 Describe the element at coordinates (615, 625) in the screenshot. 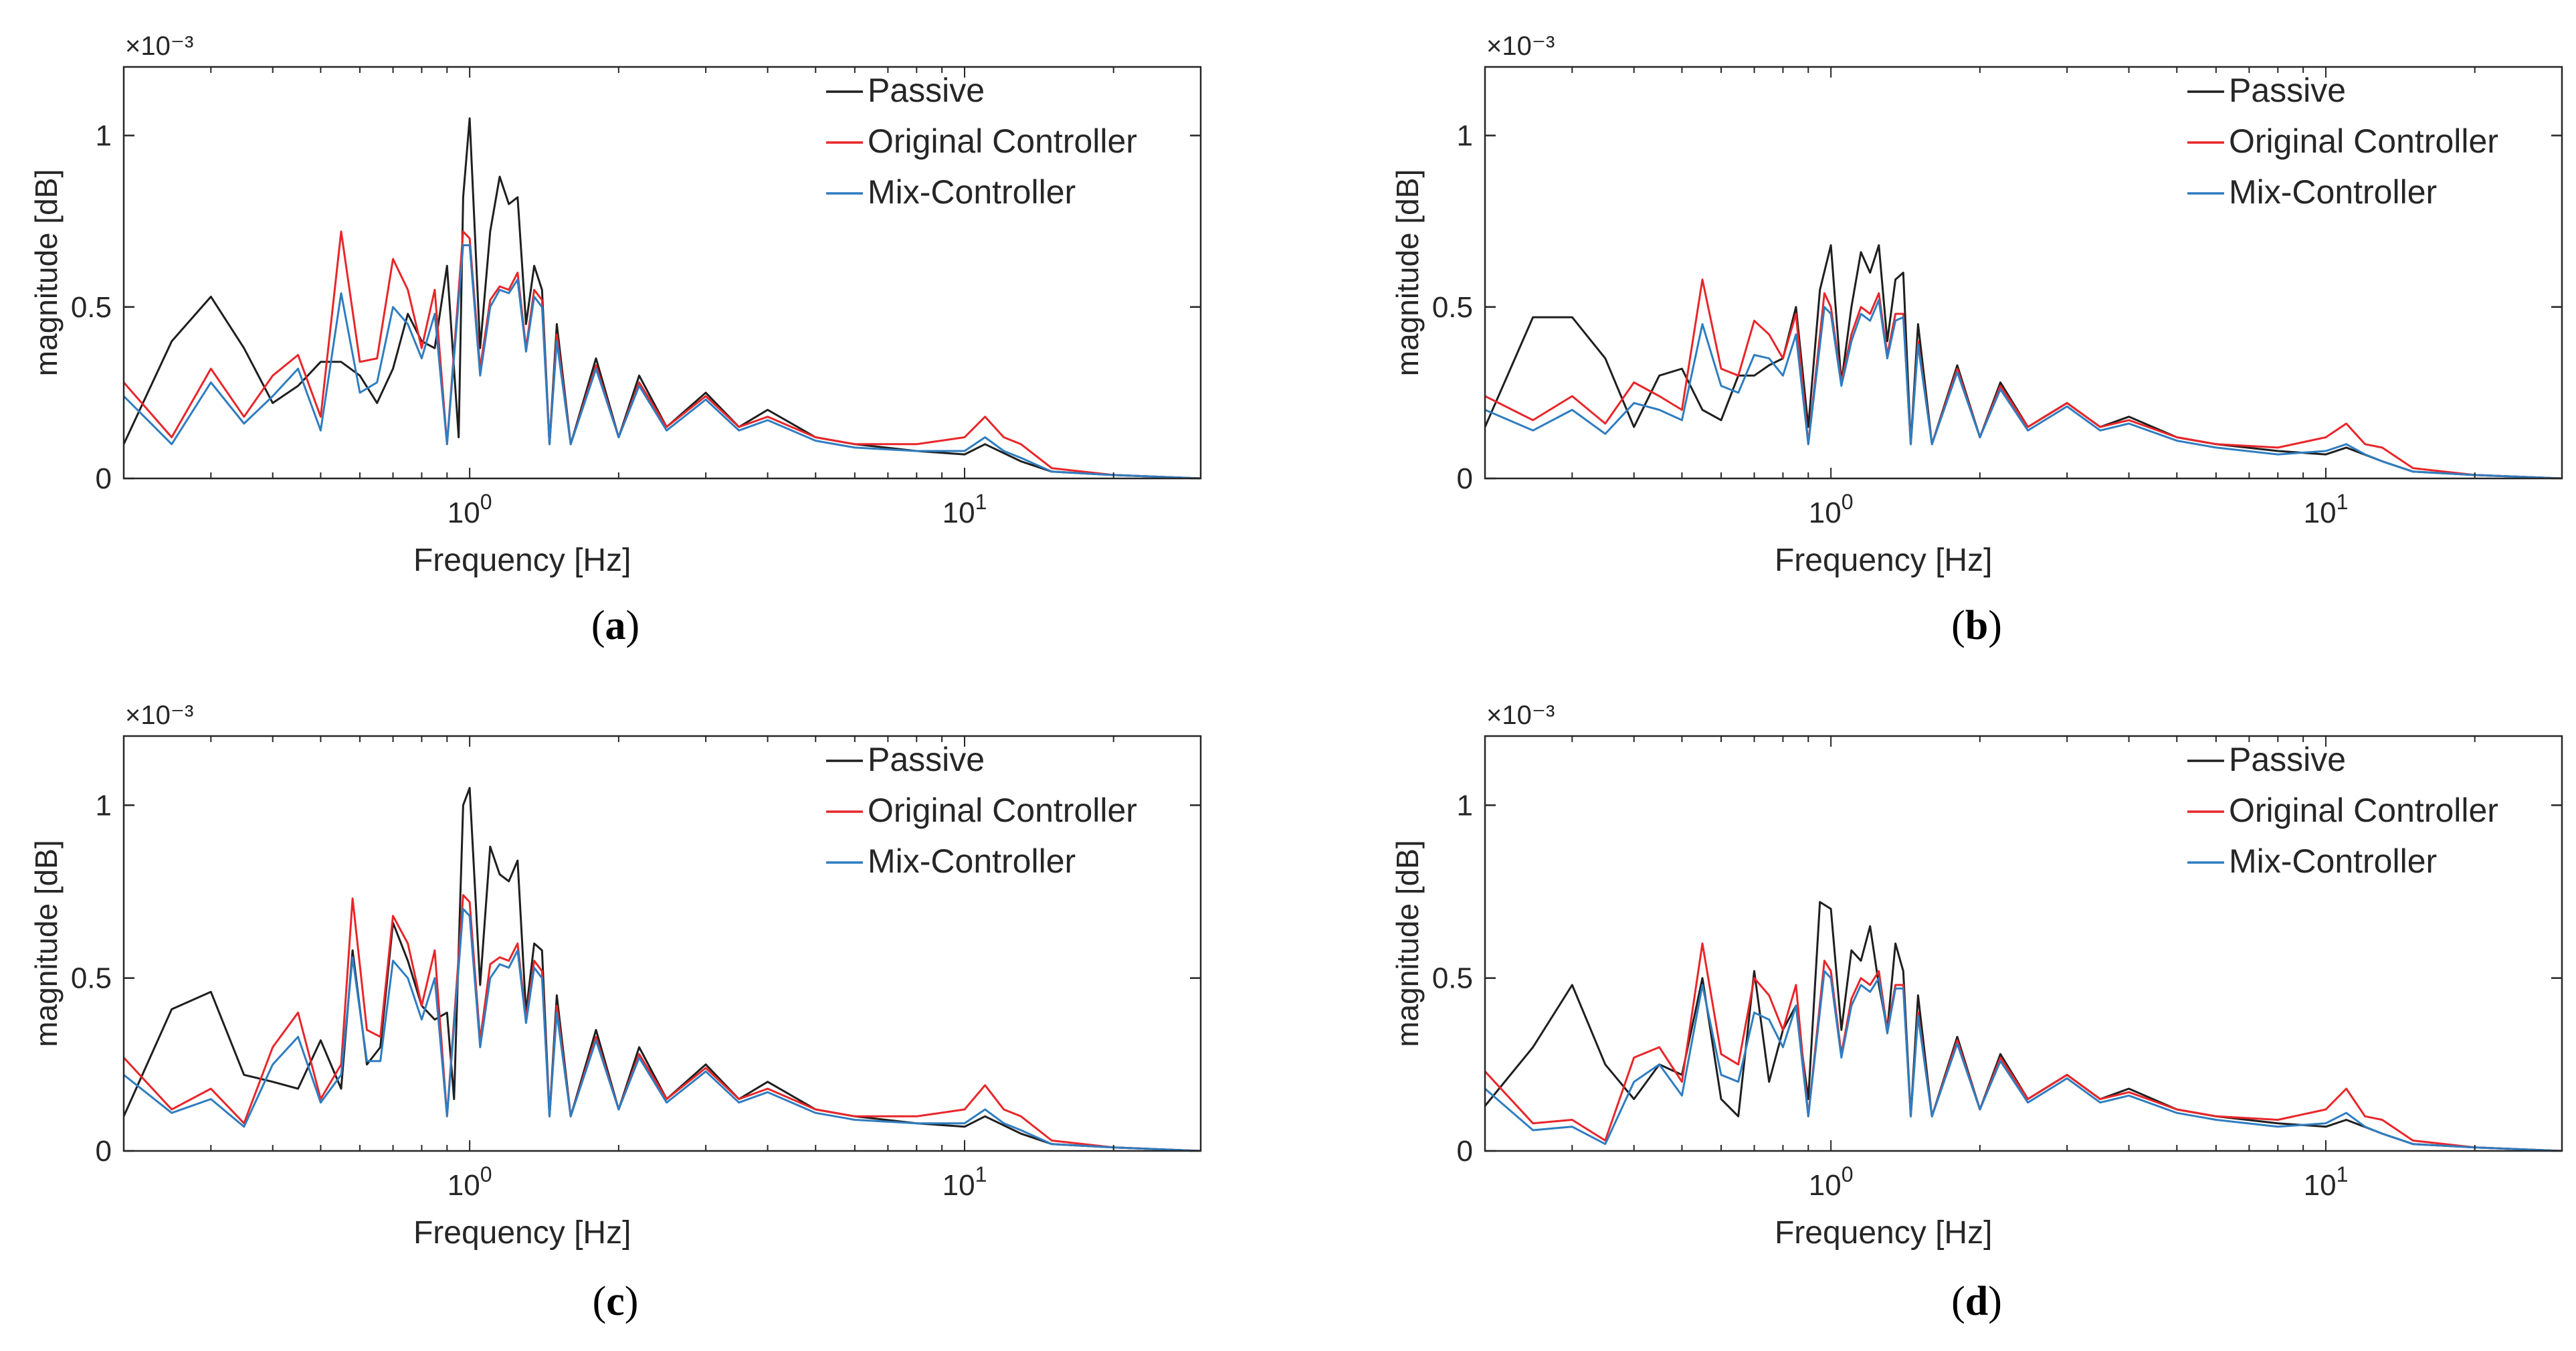

I see `panel-caption-a: (a)` at that location.